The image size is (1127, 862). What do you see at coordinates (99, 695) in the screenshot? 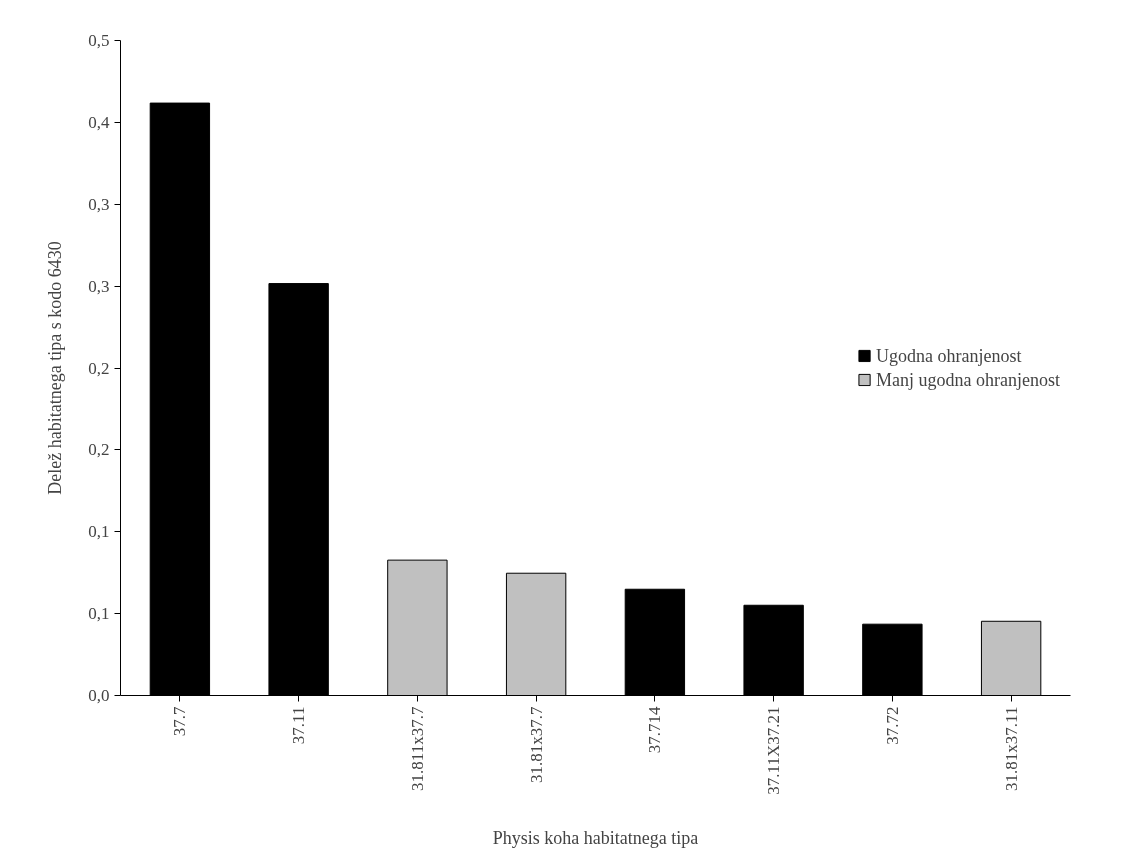
I see `y-tick-label: 0,0` at bounding box center [99, 695].